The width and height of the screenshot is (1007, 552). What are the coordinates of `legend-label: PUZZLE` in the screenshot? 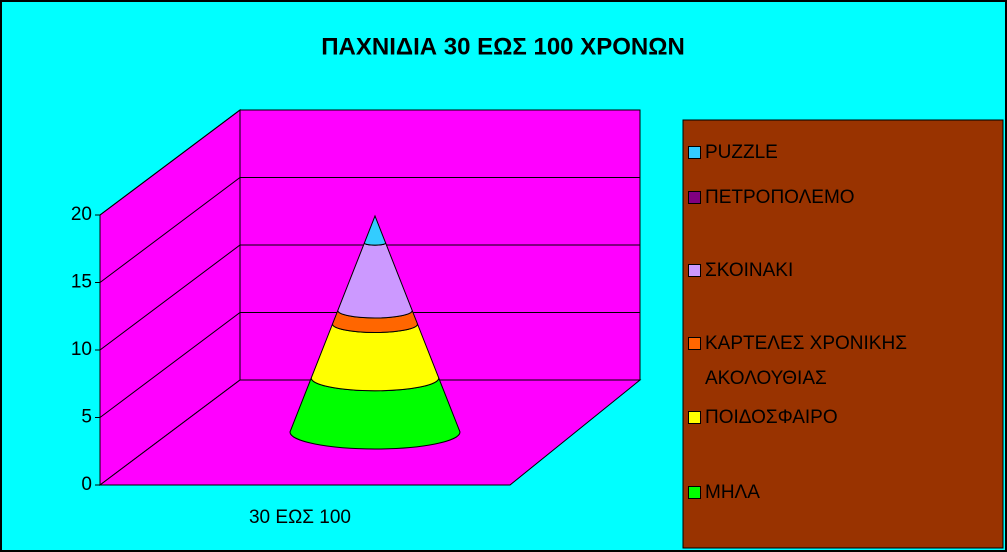 It's located at (741, 152).